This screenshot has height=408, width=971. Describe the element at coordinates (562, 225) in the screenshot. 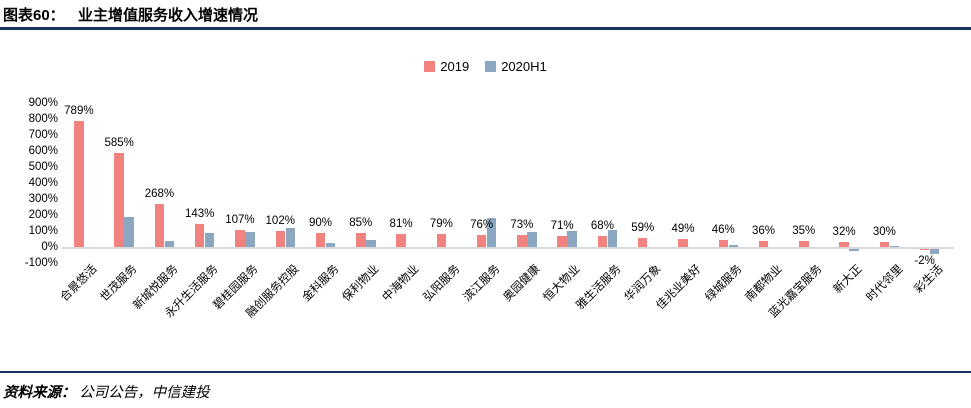

I see `bar-value-label: 71%` at that location.